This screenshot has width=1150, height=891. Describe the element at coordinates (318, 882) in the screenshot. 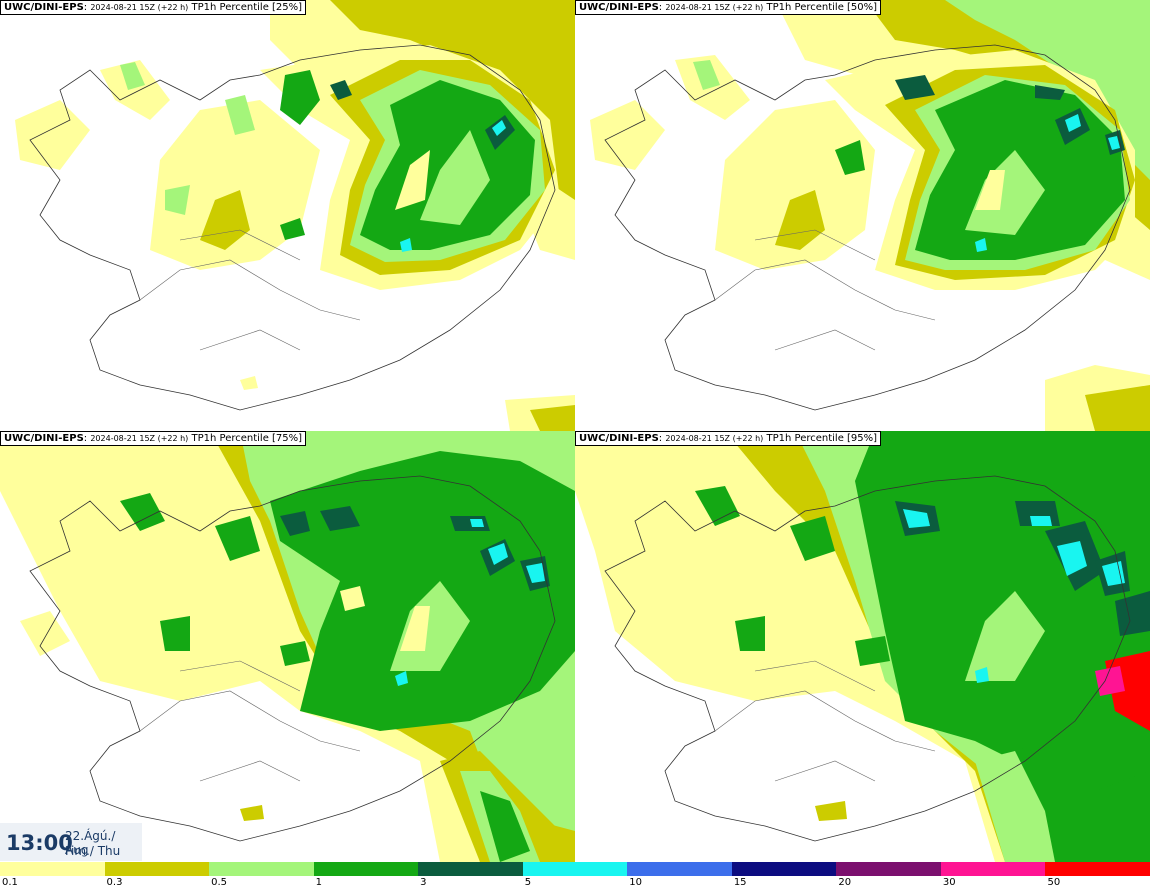

I see `legend-label: 1` at that location.